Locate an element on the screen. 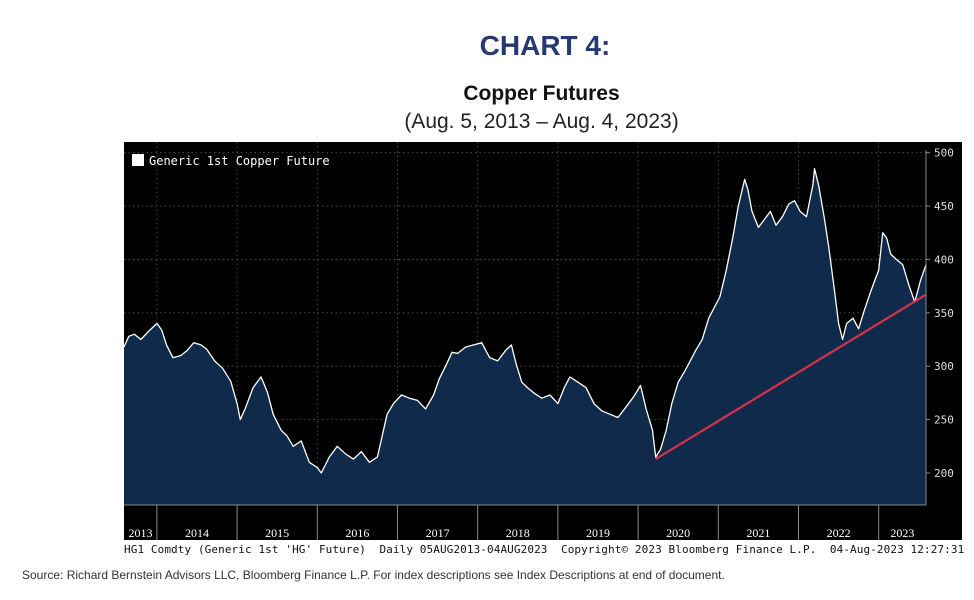  x-tick-label: 2013 is located at coordinates (140, 533).